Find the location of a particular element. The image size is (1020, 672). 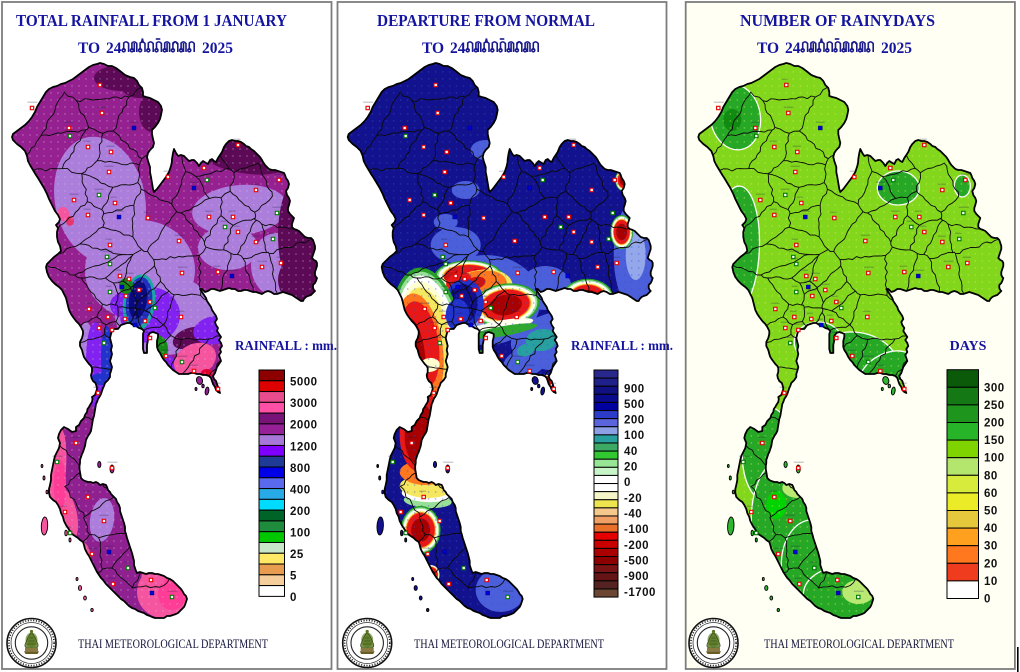

svg-text: 300 is located at coordinates (994, 388).